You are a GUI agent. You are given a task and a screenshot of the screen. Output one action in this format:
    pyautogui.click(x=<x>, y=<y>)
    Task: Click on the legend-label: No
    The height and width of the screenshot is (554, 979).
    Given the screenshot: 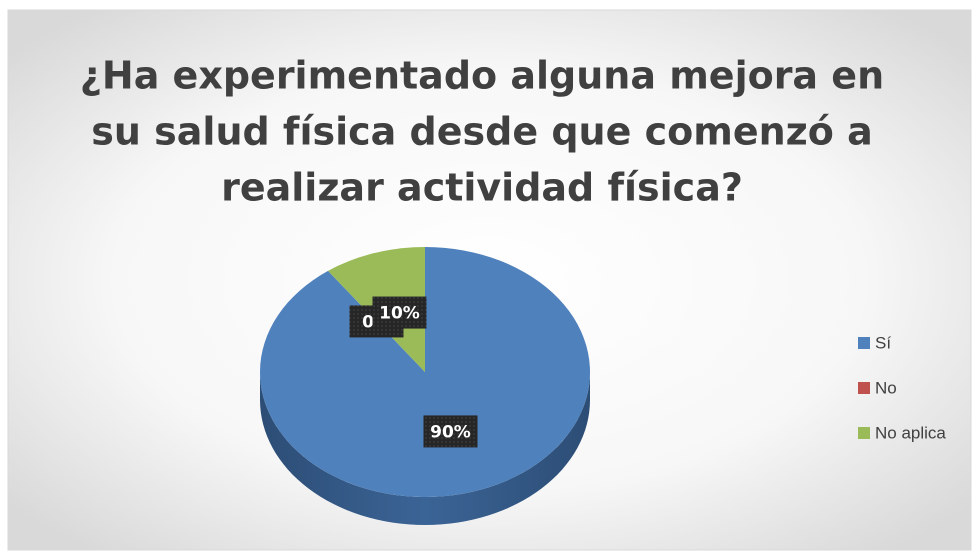 What is the action you would take?
    pyautogui.click(x=886, y=387)
    